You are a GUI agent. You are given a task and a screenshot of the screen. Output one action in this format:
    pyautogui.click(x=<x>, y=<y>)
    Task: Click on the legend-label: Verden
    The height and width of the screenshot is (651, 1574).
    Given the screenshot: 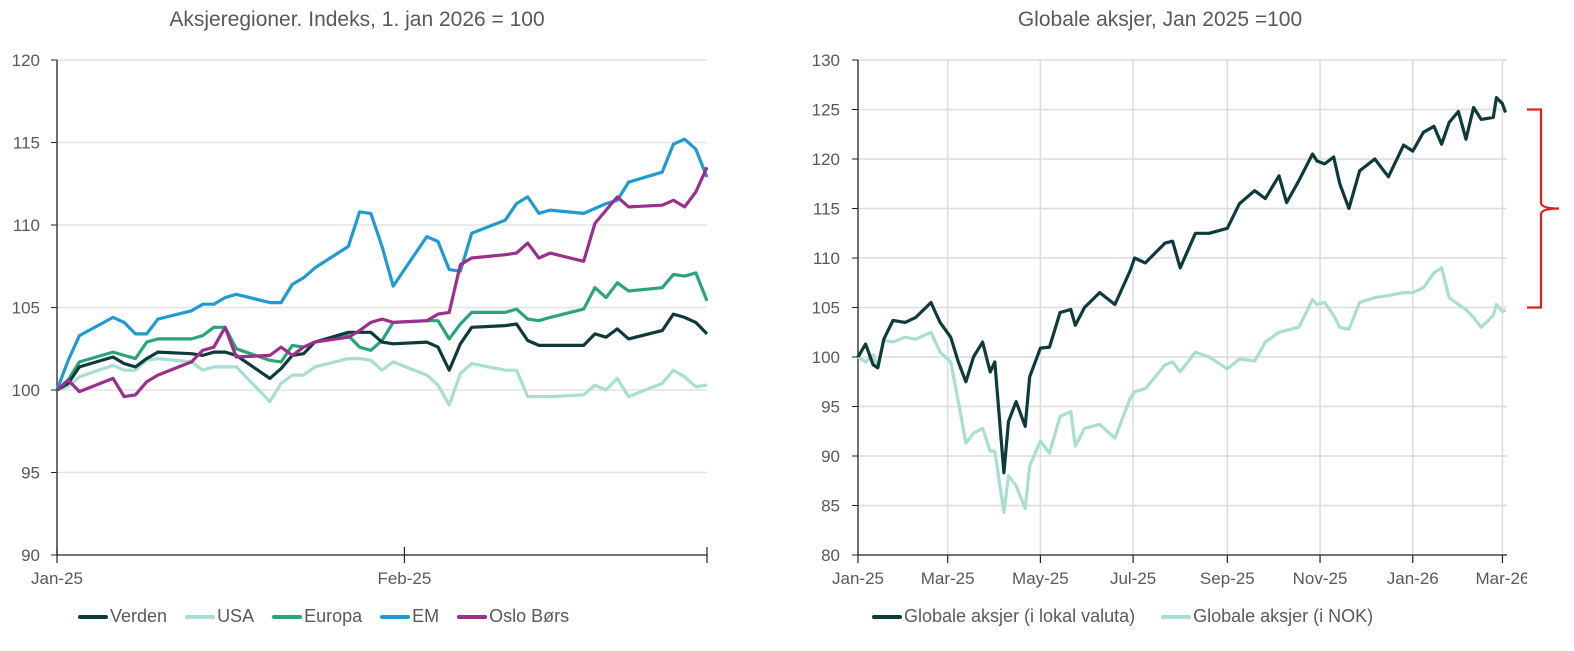 What is the action you would take?
    pyautogui.click(x=139, y=616)
    